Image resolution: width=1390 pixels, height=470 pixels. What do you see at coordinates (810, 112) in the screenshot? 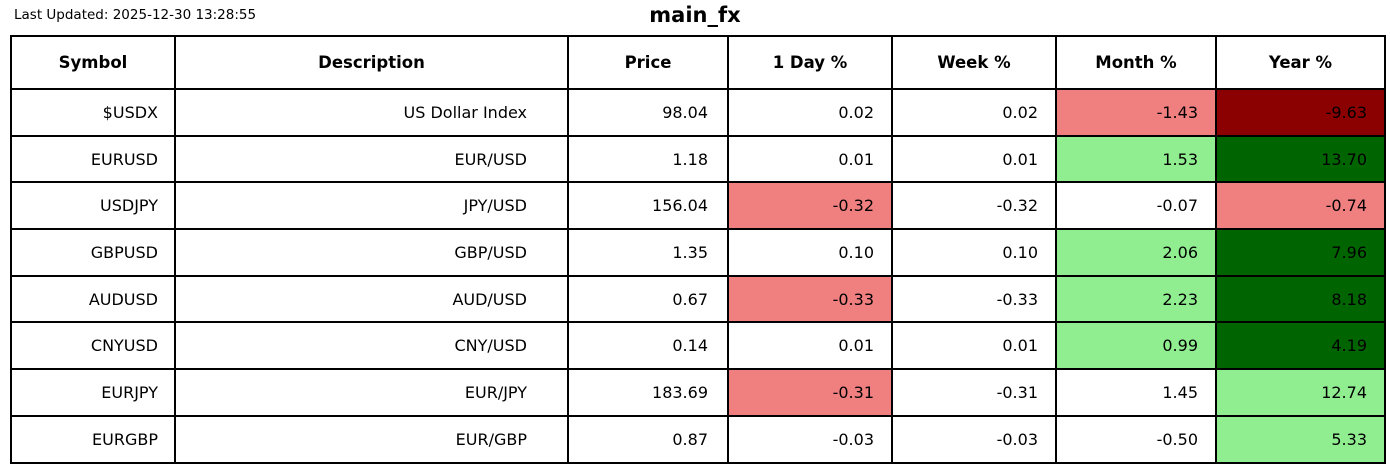
I see `cell-1day: 0.02` at bounding box center [810, 112].